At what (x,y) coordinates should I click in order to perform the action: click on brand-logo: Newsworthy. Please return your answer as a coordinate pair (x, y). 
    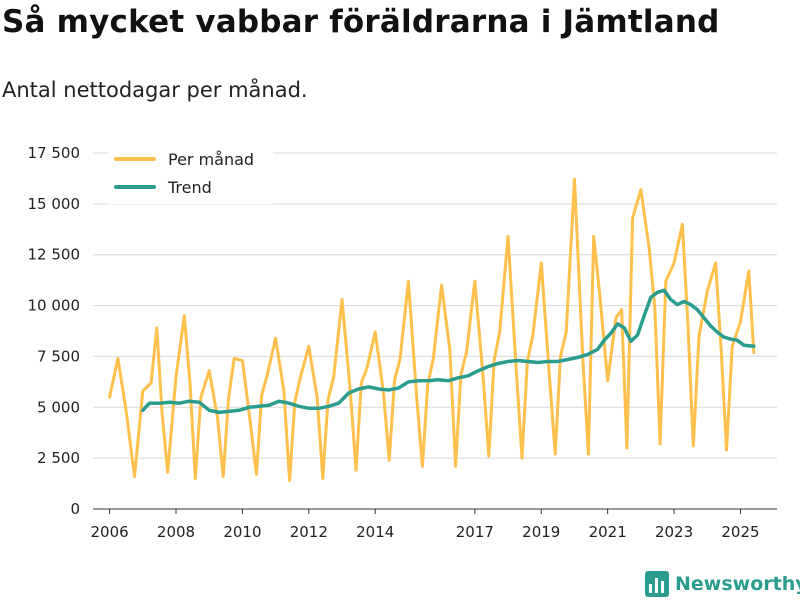
    Looking at the image, I should click on (722, 584).